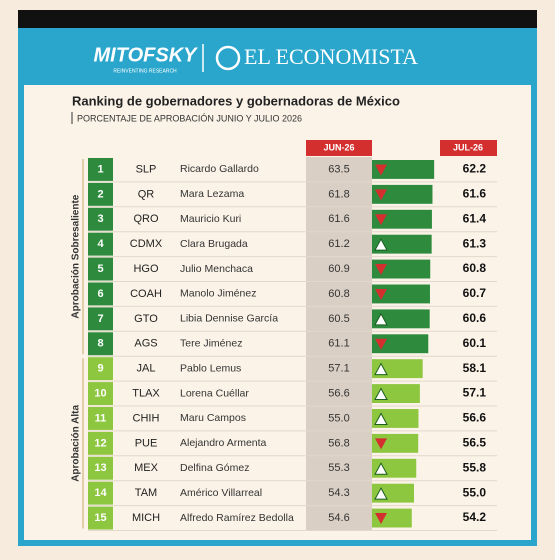 This screenshot has height=560, width=555. What do you see at coordinates (76, 442) in the screenshot?
I see `group-label: Aprobación Alta` at bounding box center [76, 442].